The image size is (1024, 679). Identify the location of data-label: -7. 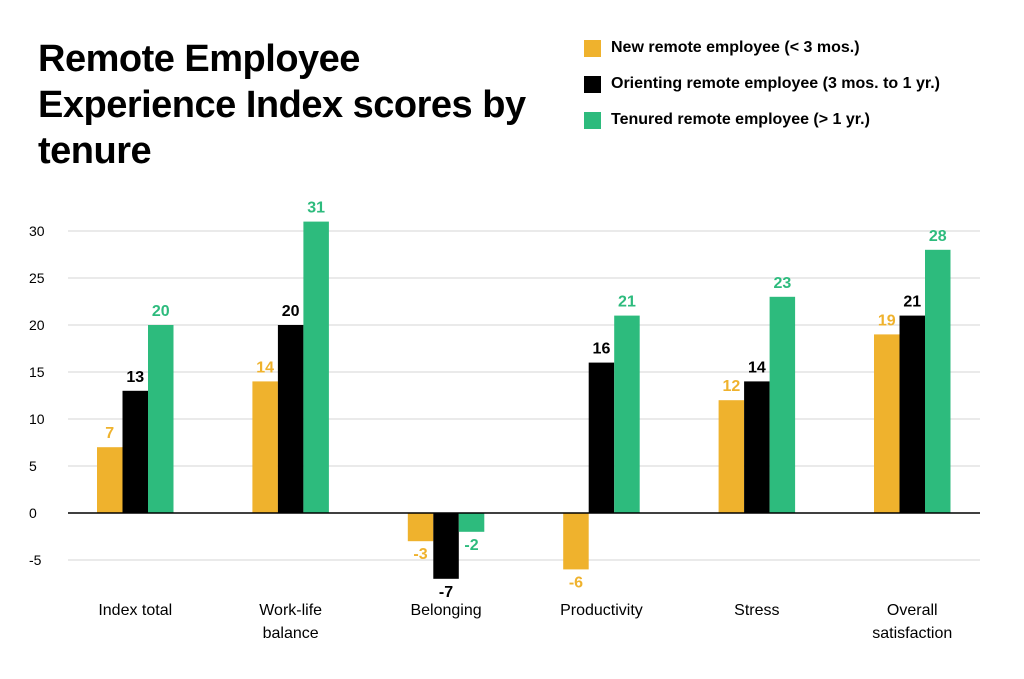
(446, 592).